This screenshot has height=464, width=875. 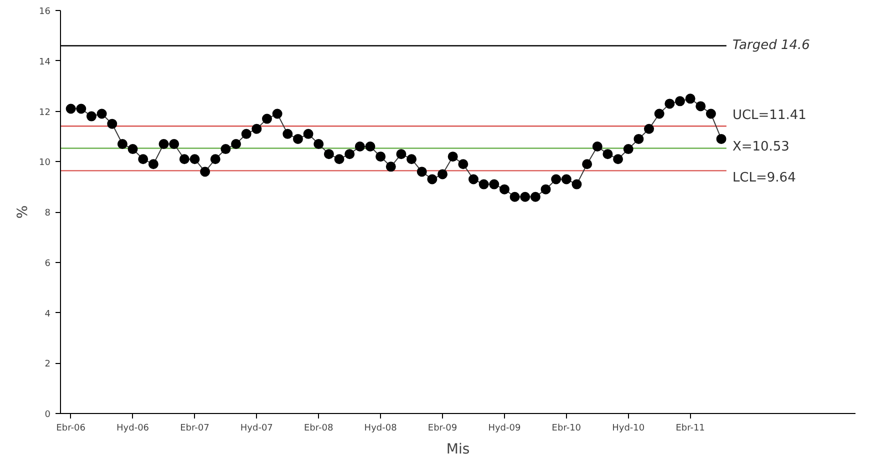 What do you see at coordinates (47, 213) in the screenshot?
I see `y-tick-label: 8` at bounding box center [47, 213].